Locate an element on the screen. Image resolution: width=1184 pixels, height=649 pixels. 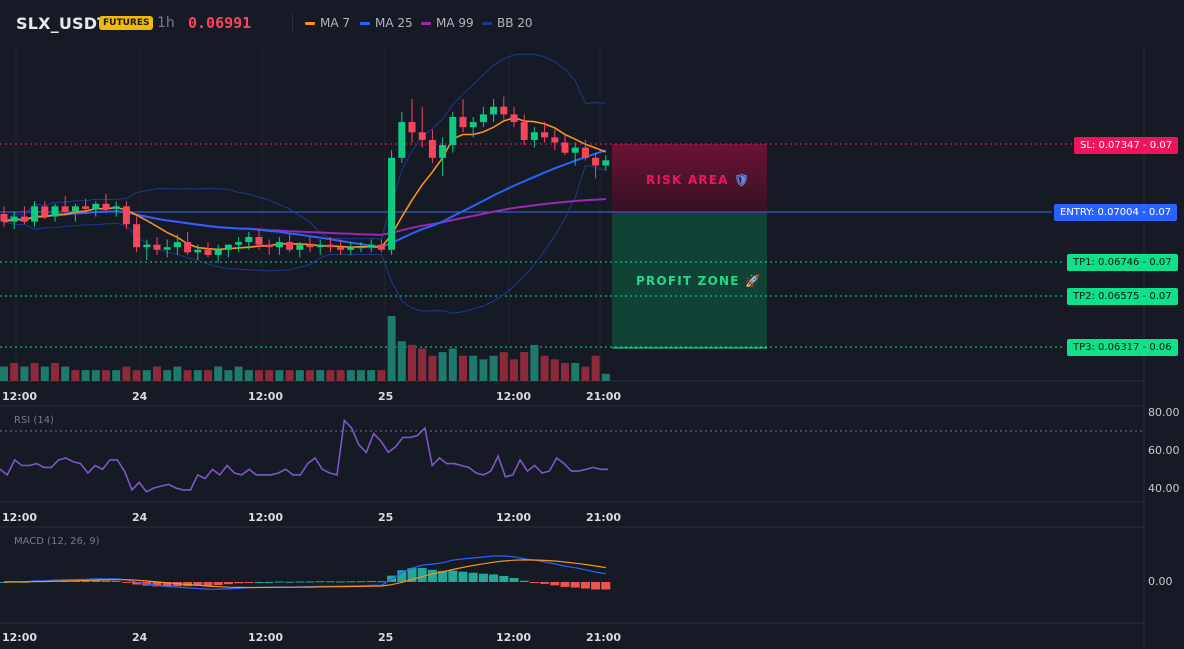
rsi-tick: 40.00 is located at coordinates (1164, 488).